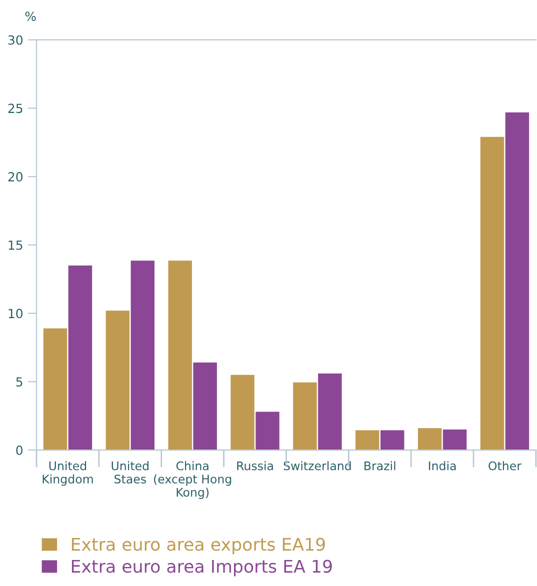  Describe the element at coordinates (193, 480) in the screenshot. I see `x-tick-label: China (except Hong Kong)` at that location.